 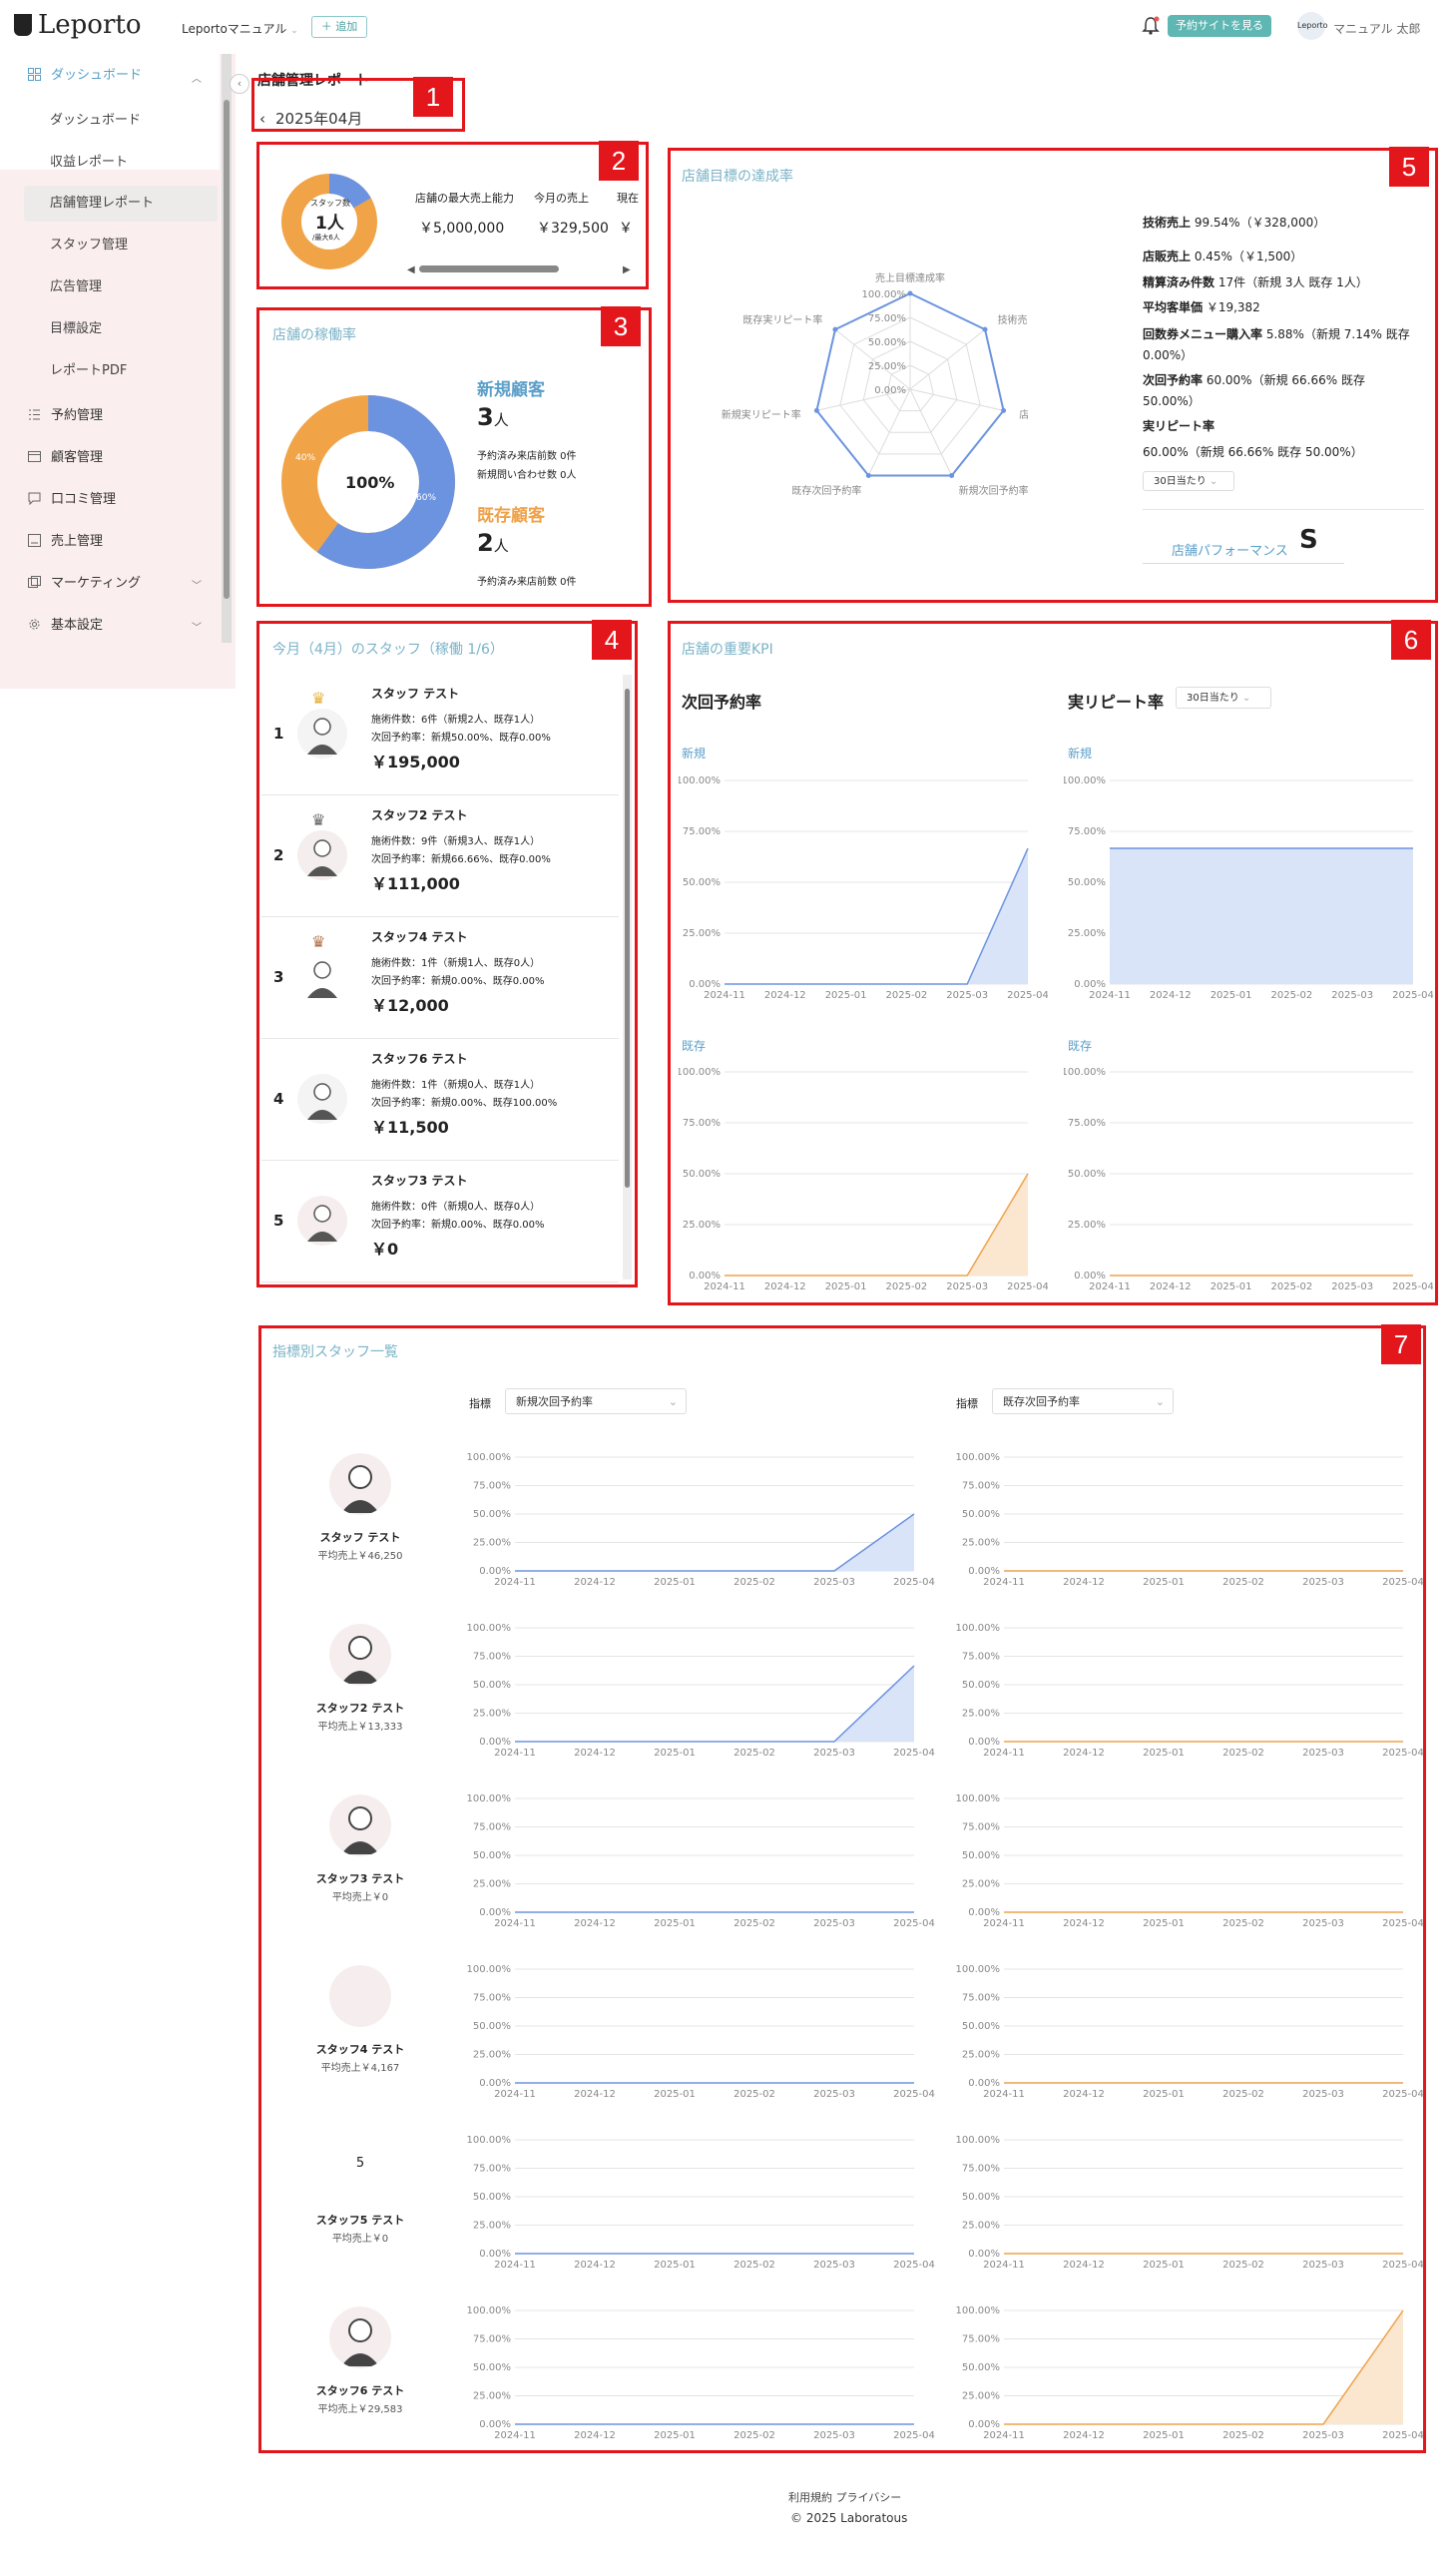 I want to click on staff-average-sales: 平均売上￥29,583, so click(x=360, y=2409).